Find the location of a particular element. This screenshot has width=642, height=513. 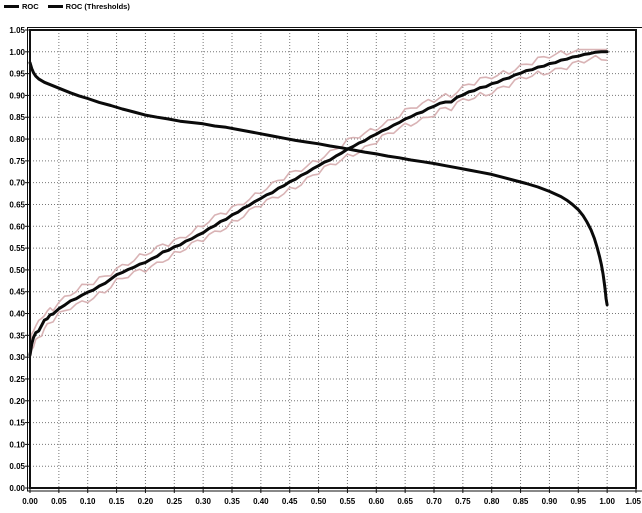

x-tick-label: 0.95 is located at coordinates (578, 501).